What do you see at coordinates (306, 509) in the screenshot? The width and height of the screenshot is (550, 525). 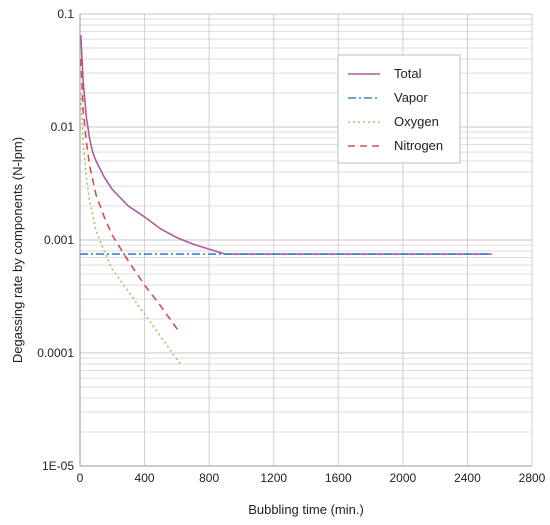 I see `x-axis-title: Bubbling time (min.)` at bounding box center [306, 509].